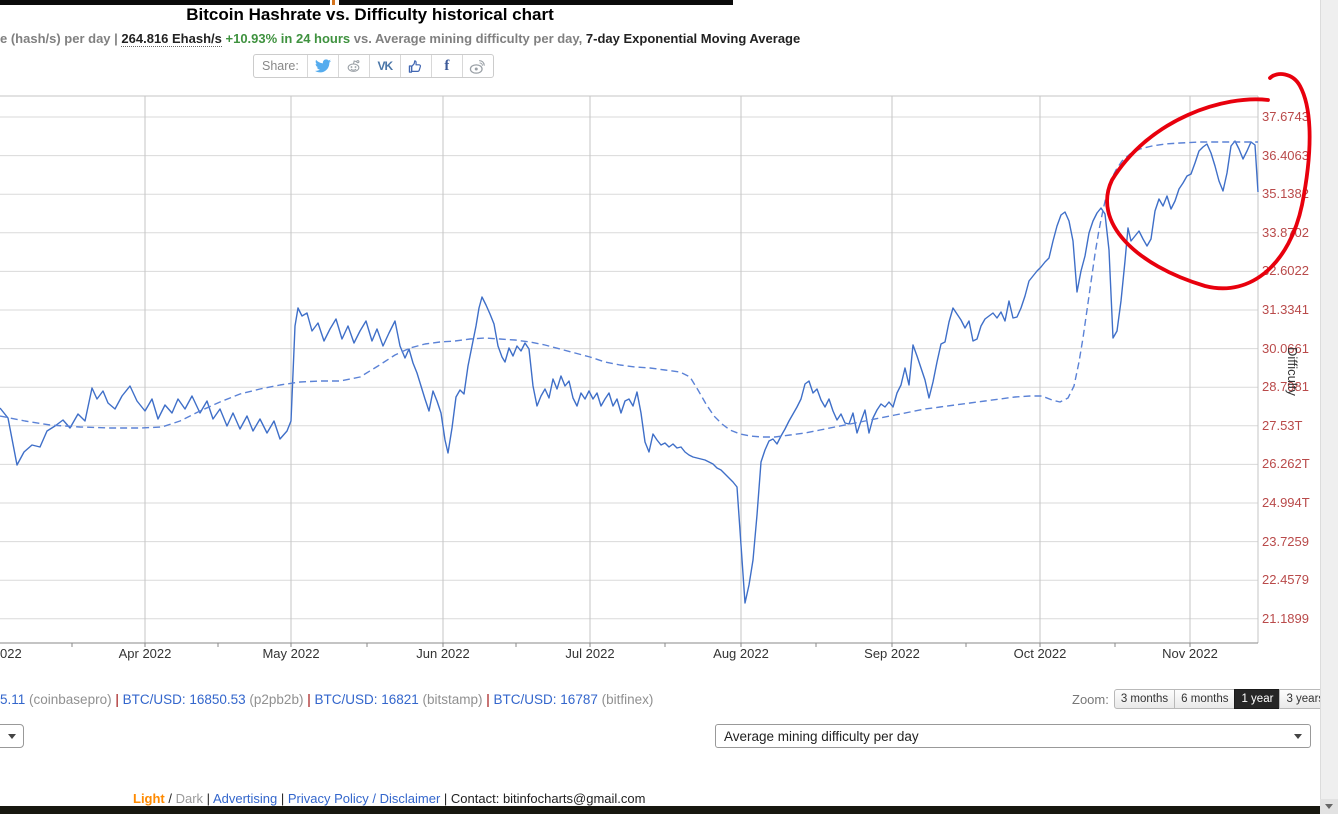 This screenshot has height=814, width=1338. What do you see at coordinates (1285, 116) in the screenshot?
I see `y-tick-label: 37.6743` at bounding box center [1285, 116].